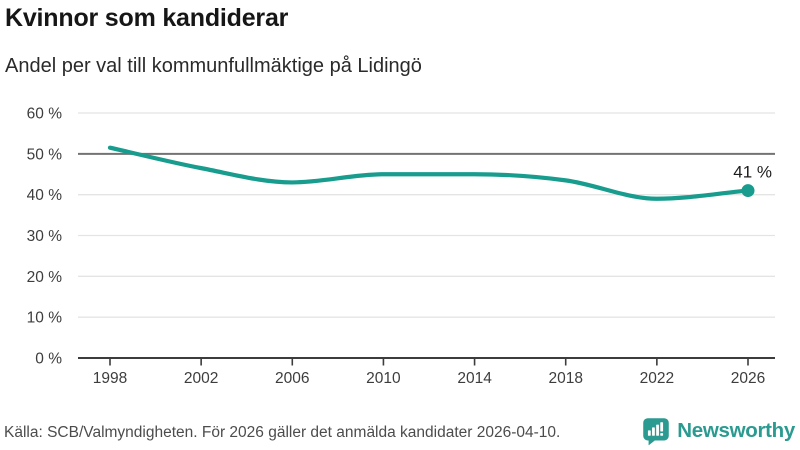 This screenshot has height=450, width=800. Describe the element at coordinates (45, 154) in the screenshot. I see `y-tick-label: 50 %` at that location.